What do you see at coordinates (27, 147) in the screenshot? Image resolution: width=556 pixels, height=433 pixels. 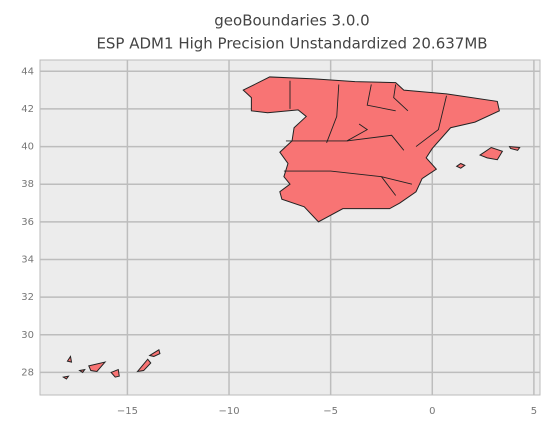 I see `y-tick-label: 40` at bounding box center [27, 147].